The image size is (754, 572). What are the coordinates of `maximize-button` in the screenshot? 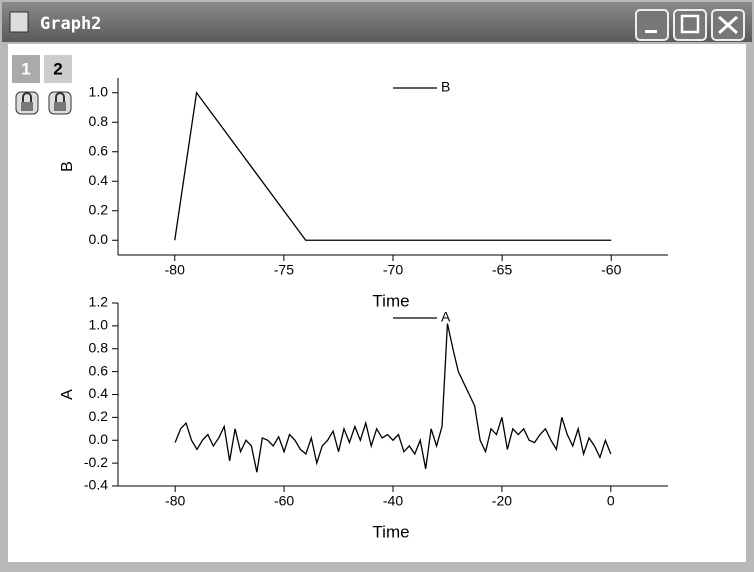 It's located at (690, 25).